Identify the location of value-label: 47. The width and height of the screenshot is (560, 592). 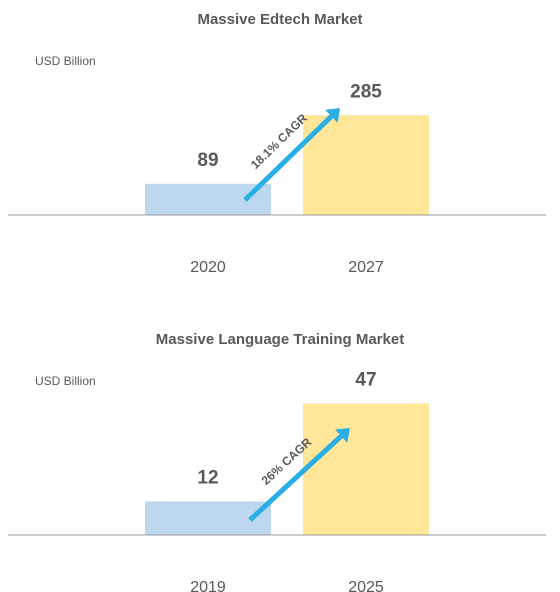
(365, 379).